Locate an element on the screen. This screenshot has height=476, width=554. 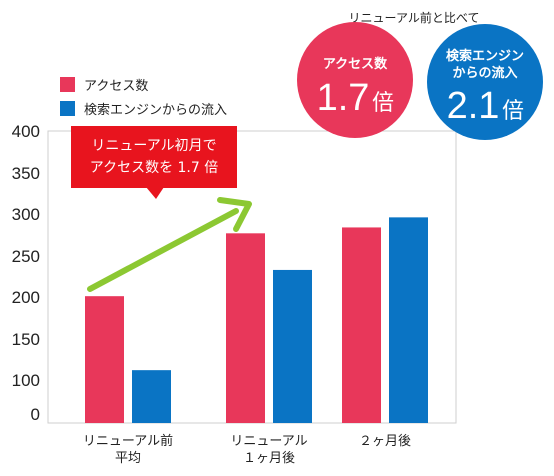
y-tick-label: 350 is located at coordinates (26, 173).